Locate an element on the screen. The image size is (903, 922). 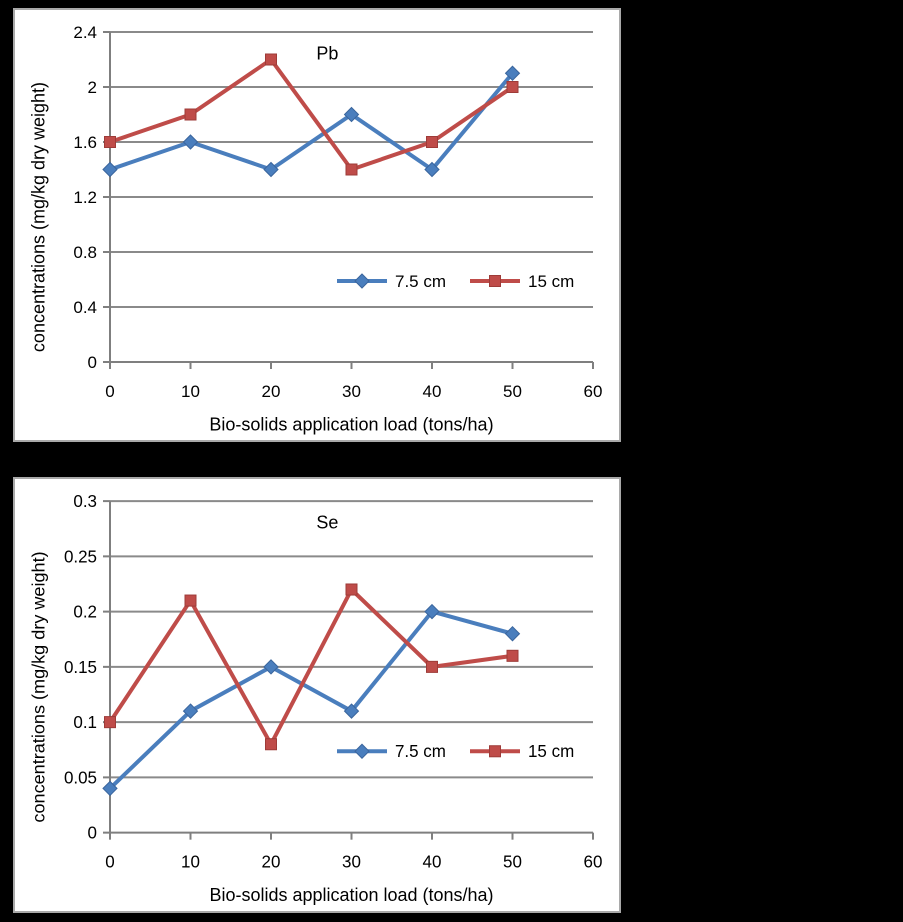
y-tick-label: 0.05 is located at coordinates (80, 777).